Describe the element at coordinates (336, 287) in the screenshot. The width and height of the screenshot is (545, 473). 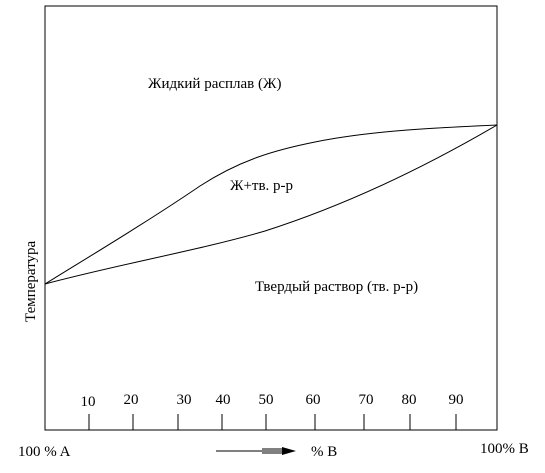
I see `region-solid-label: Твердый раствор (тв. р-р)` at that location.